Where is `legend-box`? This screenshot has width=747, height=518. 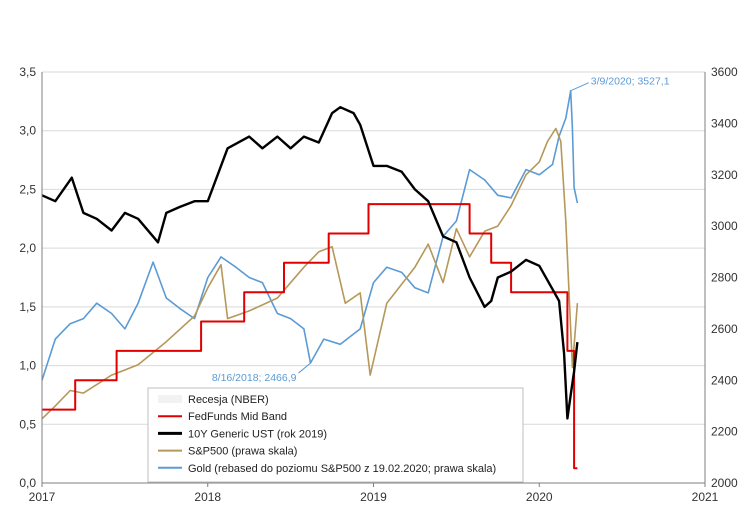 legend-box is located at coordinates (335, 435).